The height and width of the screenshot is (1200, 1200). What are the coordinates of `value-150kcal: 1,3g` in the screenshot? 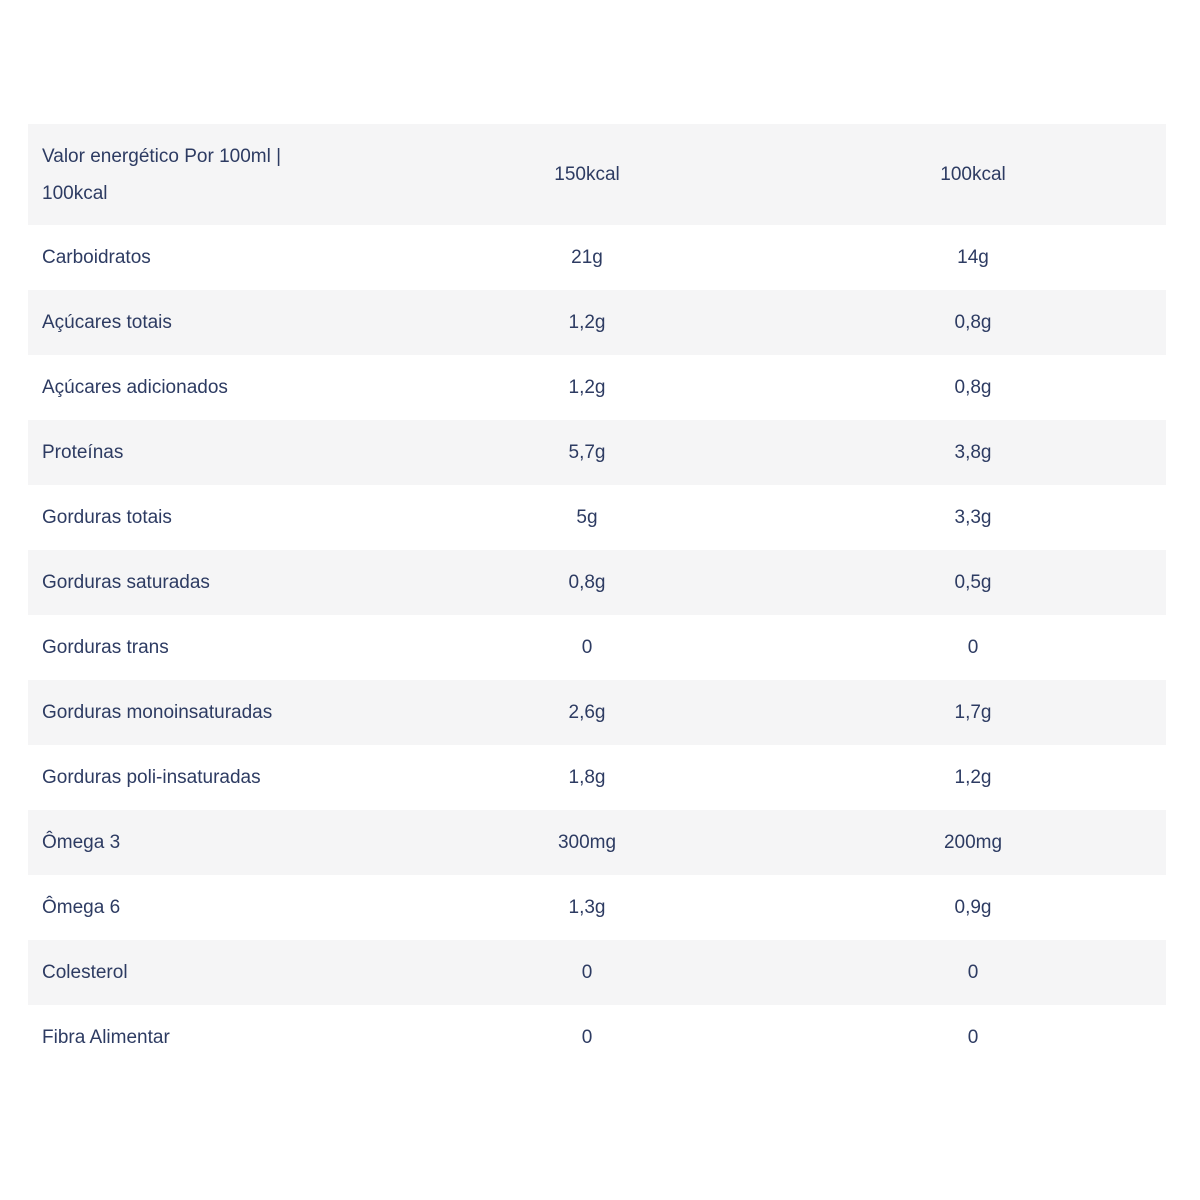 It's located at (587, 907).